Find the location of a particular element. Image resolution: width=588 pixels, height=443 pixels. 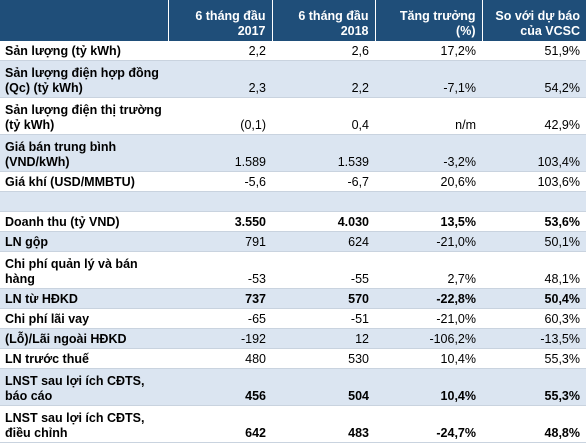

row-label: LNST sau lợi ích CĐTS, điều chỉnh is located at coordinates (84, 424).